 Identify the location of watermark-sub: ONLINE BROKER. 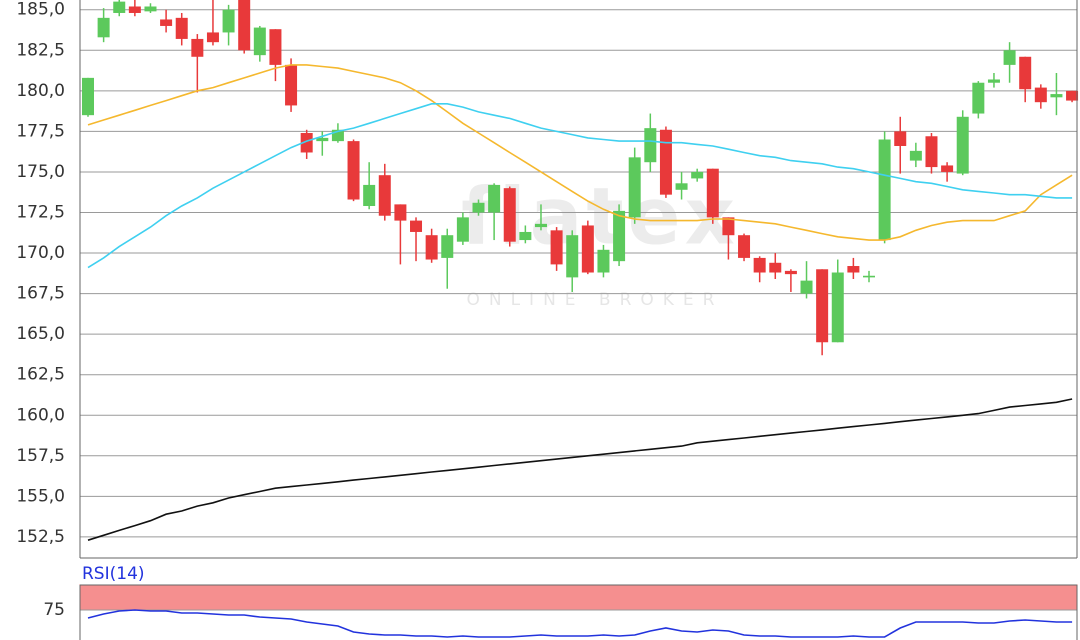
(594, 300).